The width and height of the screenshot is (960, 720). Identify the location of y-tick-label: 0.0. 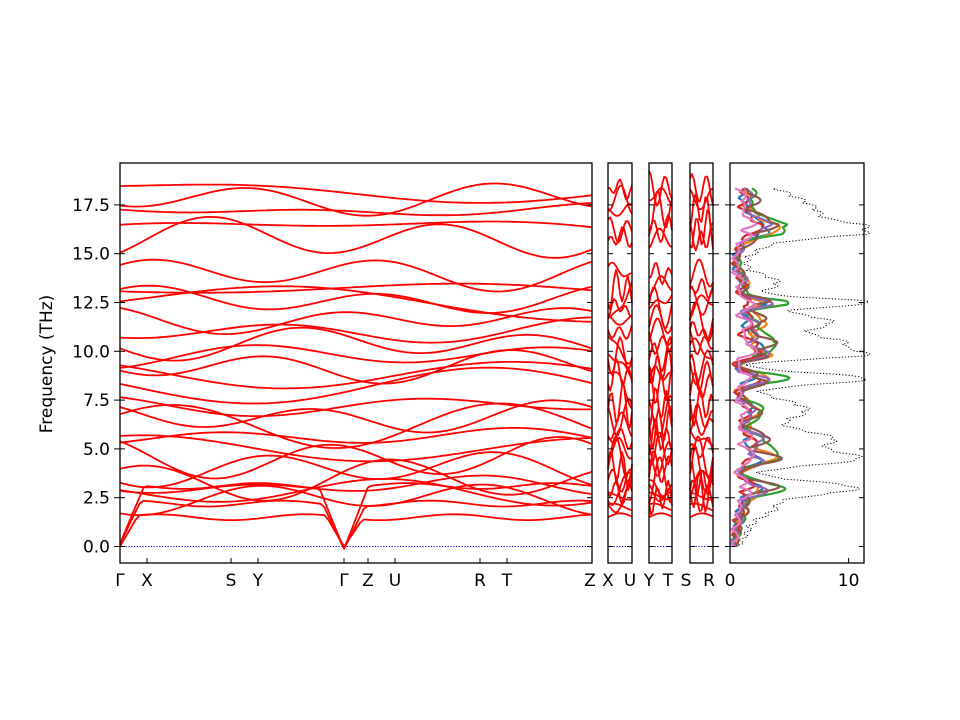
(96, 548).